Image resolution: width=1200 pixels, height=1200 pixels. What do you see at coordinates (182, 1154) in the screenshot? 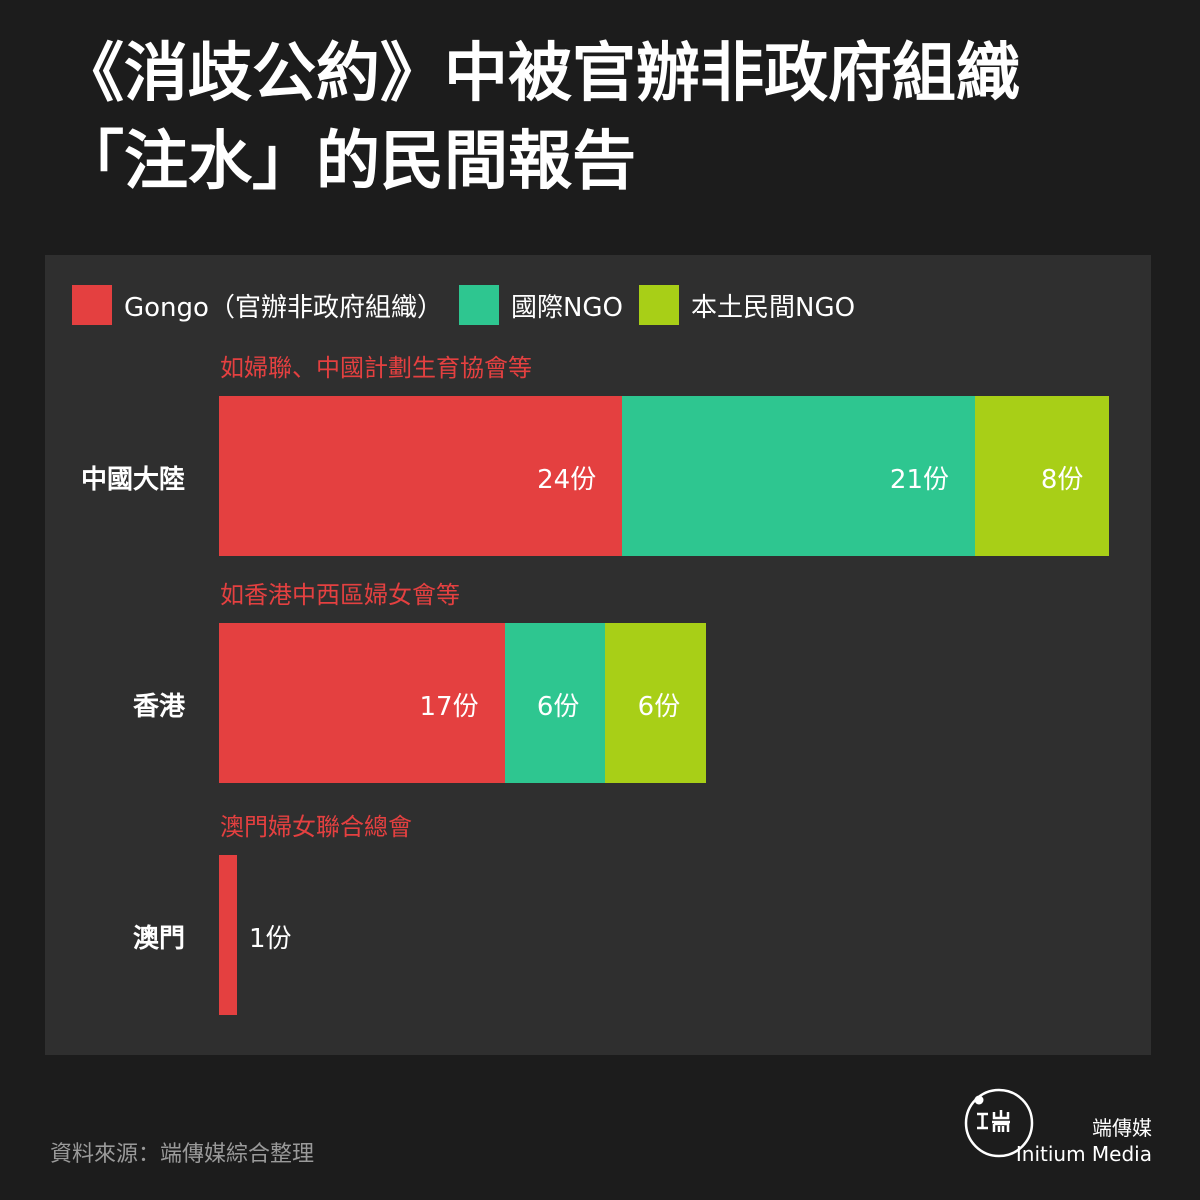
I see `source-note: 資料來源：端傳媒綜合整理` at bounding box center [182, 1154].